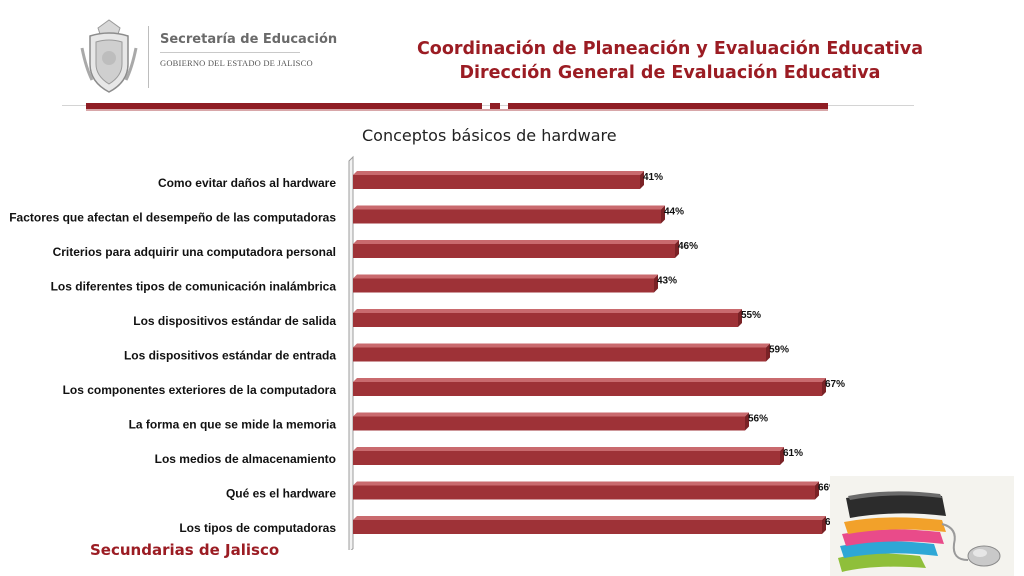  I want to click on category-label: Qué es el hardware, so click(281, 494).